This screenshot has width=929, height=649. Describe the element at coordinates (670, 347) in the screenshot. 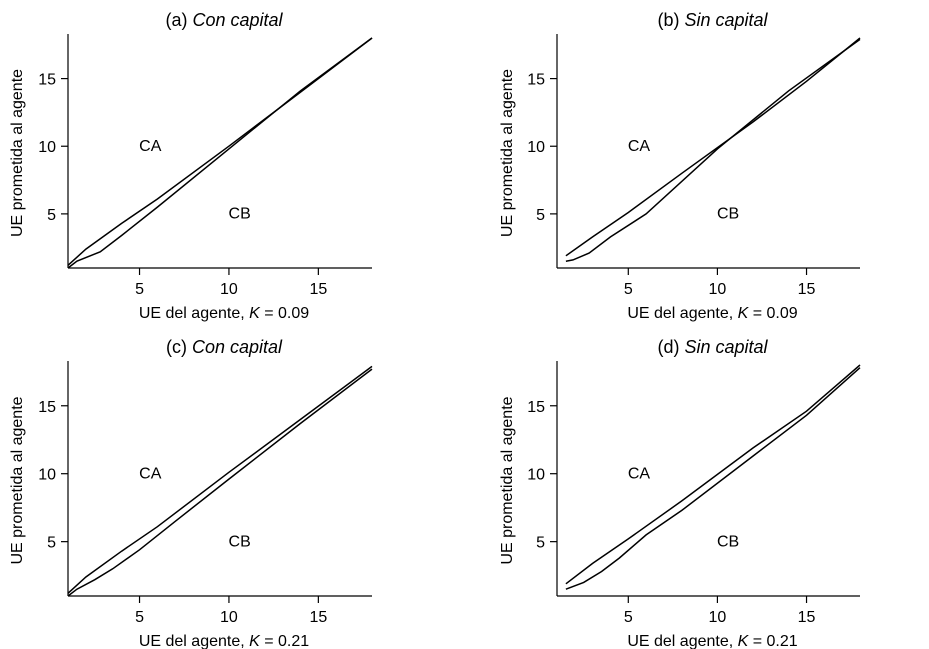

I see `chart-title-prefix: (d)` at that location.